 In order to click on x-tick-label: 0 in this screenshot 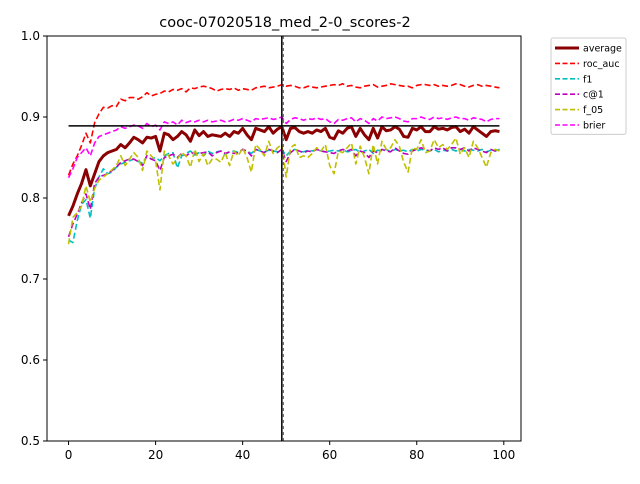, I will do `click(69, 455)`.